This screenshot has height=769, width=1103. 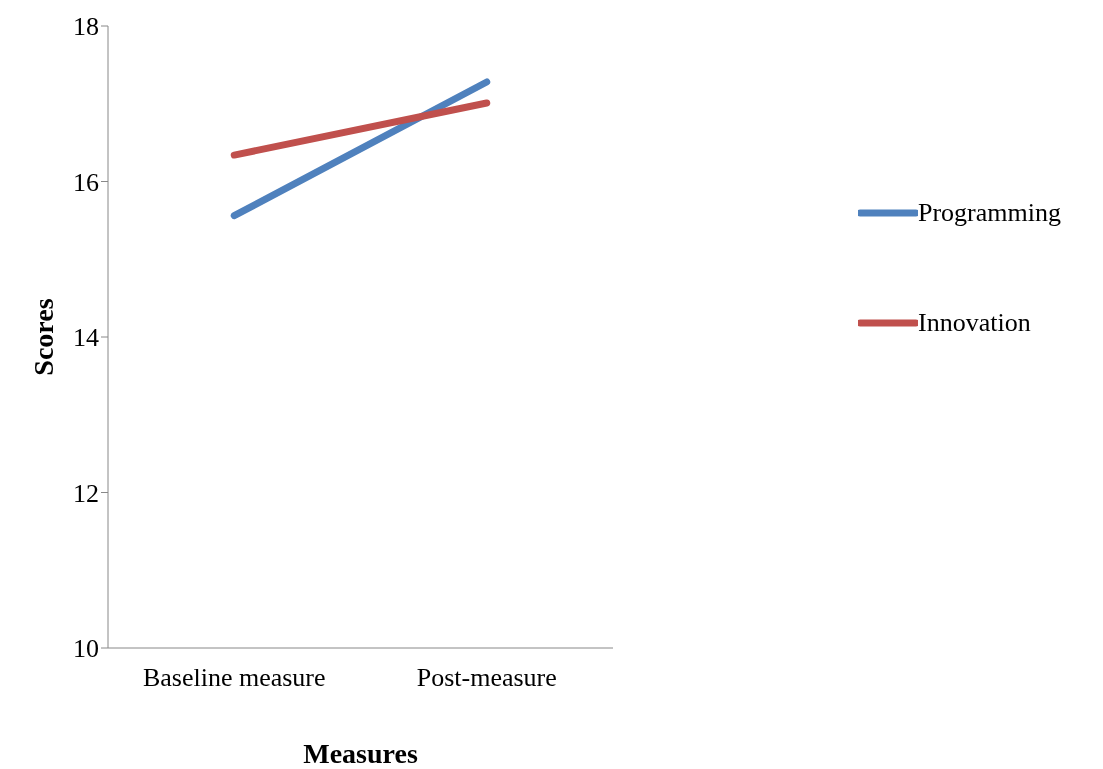 I want to click on y-tick-label: 12, so click(x=86, y=493).